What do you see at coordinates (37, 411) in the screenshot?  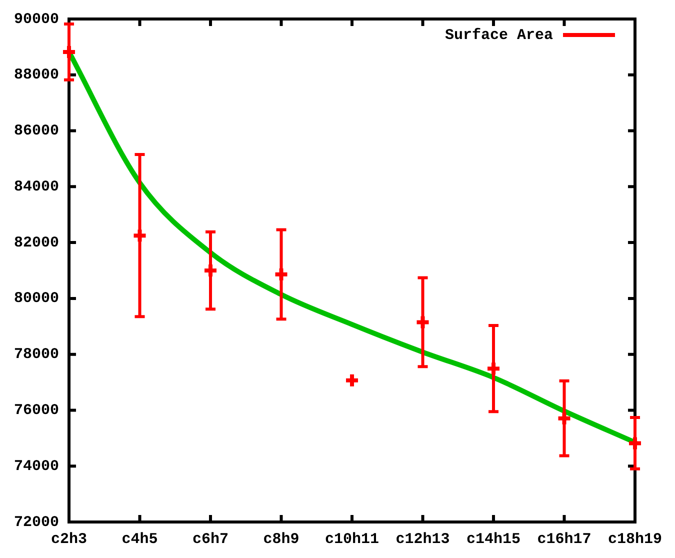 I see `y-tick-label: 76000` at bounding box center [37, 411].